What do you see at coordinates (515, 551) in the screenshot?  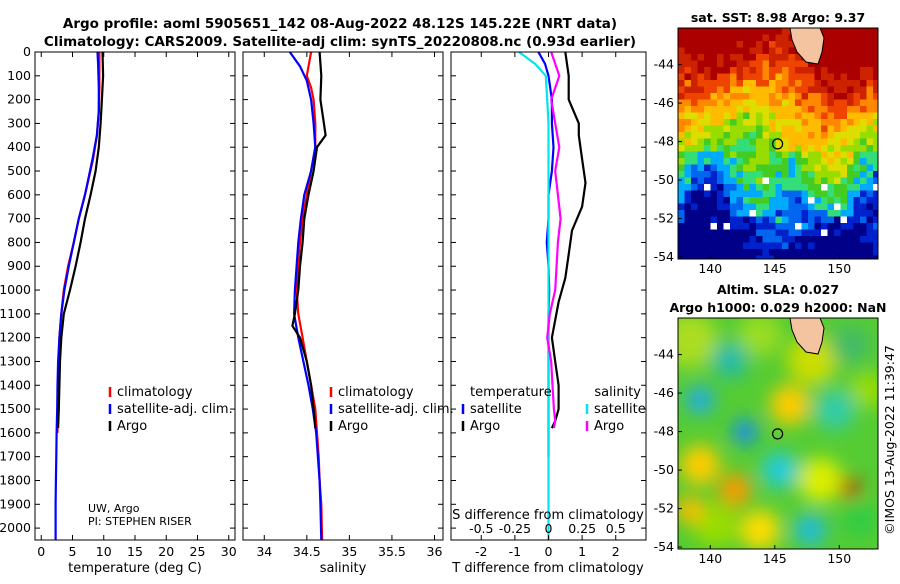 I see `x-tick-label: -1` at bounding box center [515, 551].